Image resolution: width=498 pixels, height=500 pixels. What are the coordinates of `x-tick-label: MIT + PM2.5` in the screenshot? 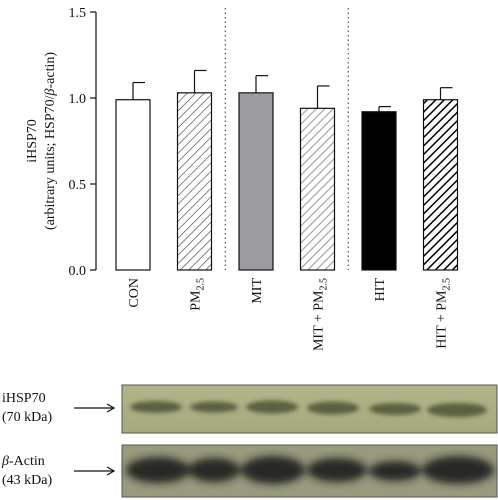 It's located at (321, 314).